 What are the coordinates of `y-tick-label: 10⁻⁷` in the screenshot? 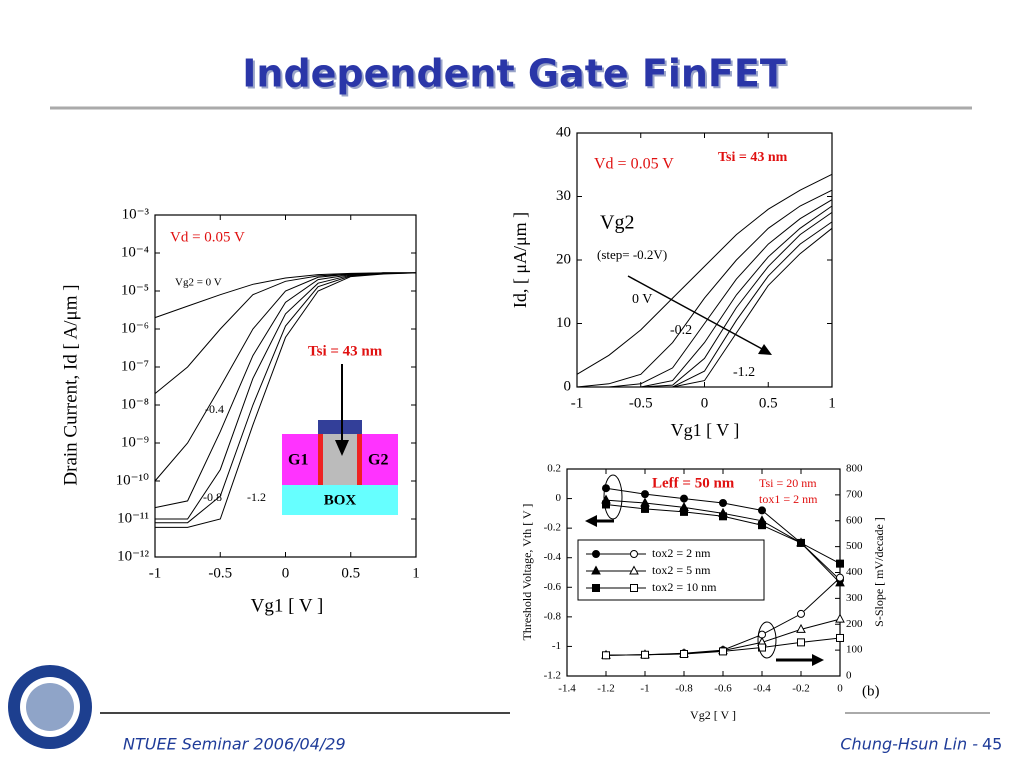 It's located at (135, 366).